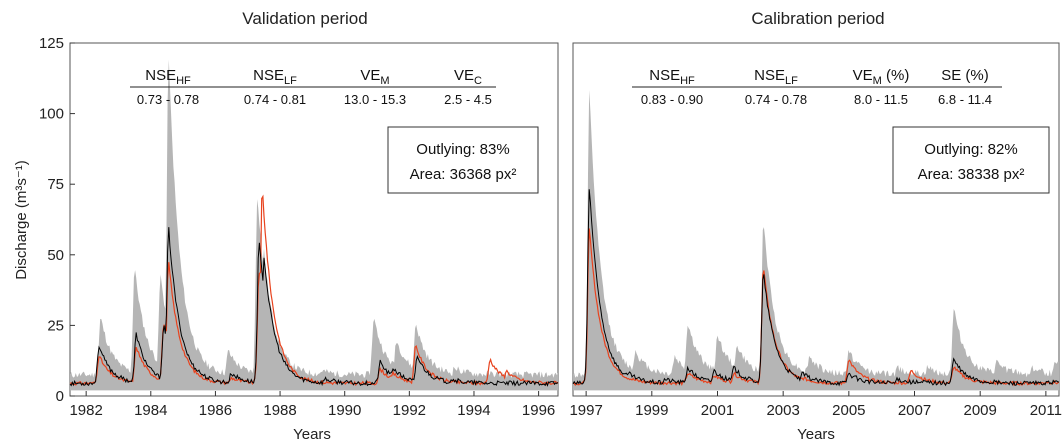 Image resolution: width=1062 pixels, height=446 pixels. What do you see at coordinates (279, 410) in the screenshot?
I see `x-tick-label: 1988` at bounding box center [279, 410].